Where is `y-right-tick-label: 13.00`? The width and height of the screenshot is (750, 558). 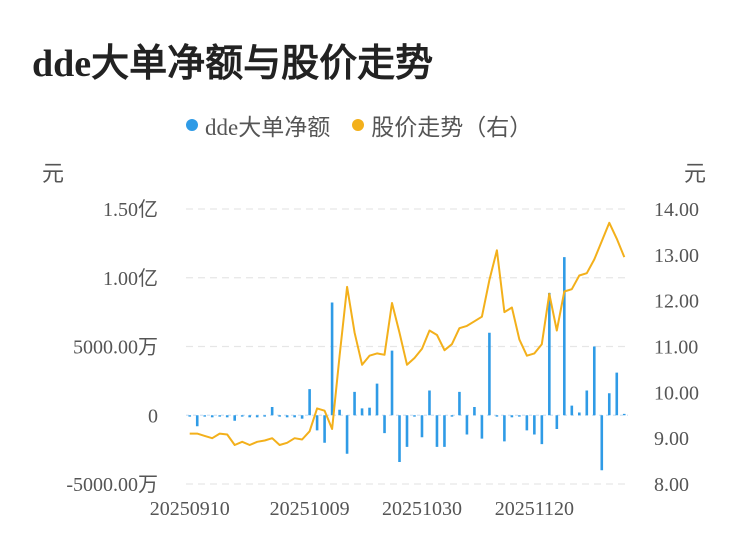
y-right-tick-label: 13.00 is located at coordinates (676, 256).